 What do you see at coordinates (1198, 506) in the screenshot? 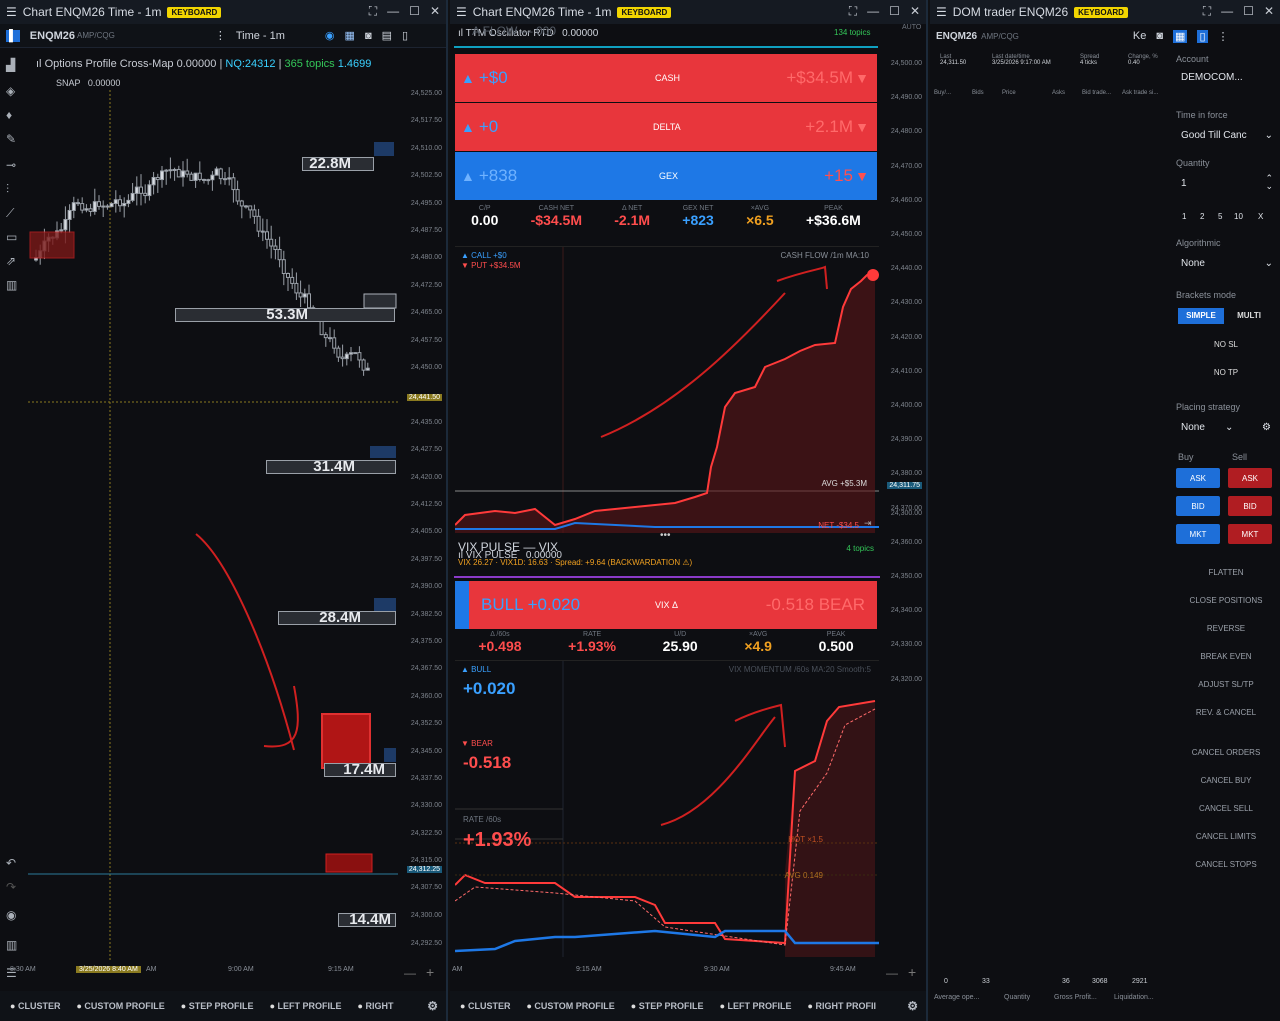
I see `buy-bid-button: BID` at bounding box center [1198, 506].